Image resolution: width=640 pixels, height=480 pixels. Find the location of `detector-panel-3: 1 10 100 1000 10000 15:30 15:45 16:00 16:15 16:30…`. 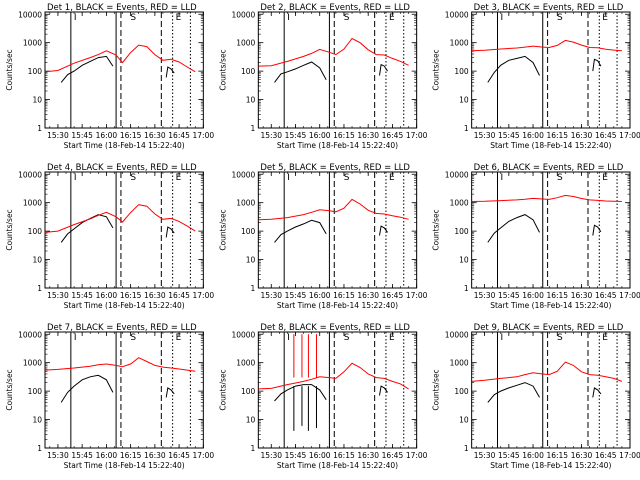

detector-panel-3: 1 10 100 1000 10000 15:30 15:45 16:00 16:15 16:30… is located at coordinates (536, 76).